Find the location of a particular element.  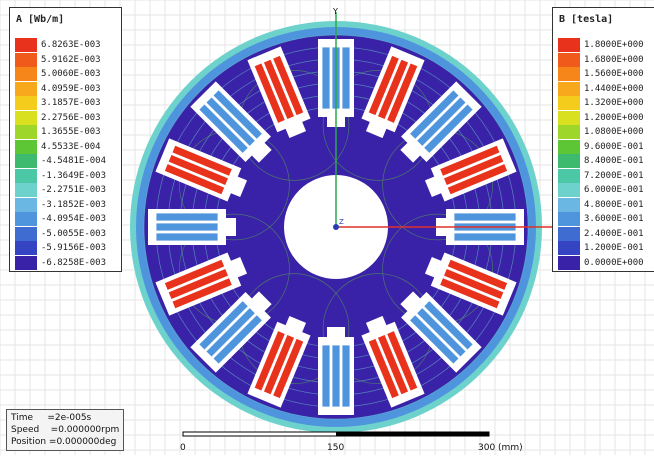

legend-b-value: 1.4400E+000 is located at coordinates (614, 88).